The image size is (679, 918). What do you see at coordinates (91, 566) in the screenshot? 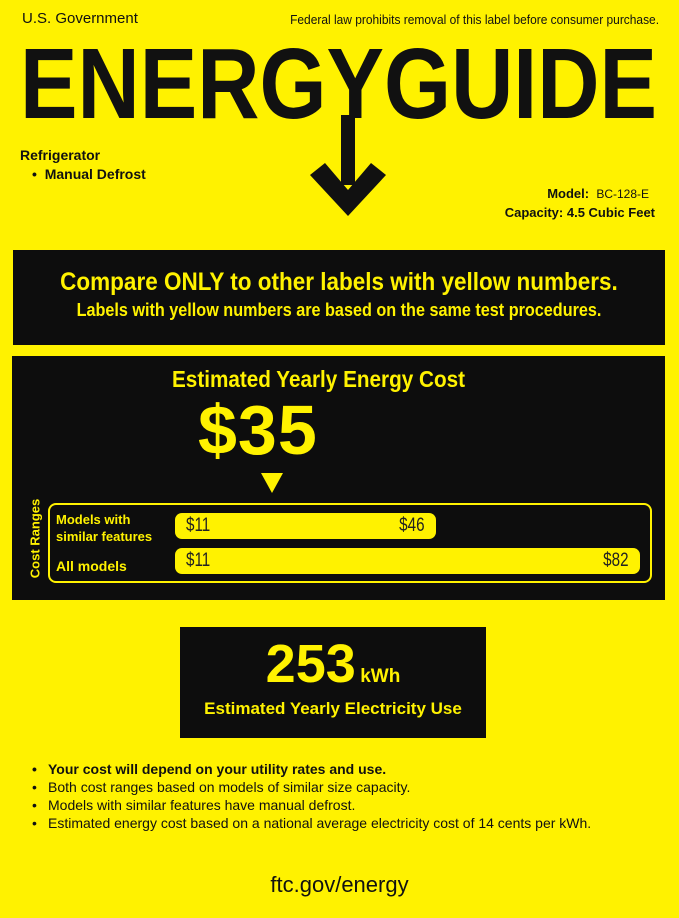
I see `all-models-label: All models` at bounding box center [91, 566].